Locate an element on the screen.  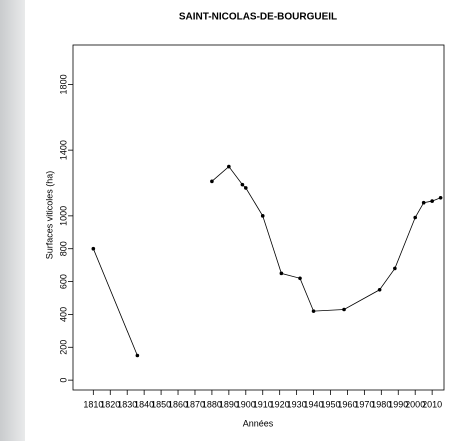
x-tick-label: 2000 is located at coordinates (415, 404).